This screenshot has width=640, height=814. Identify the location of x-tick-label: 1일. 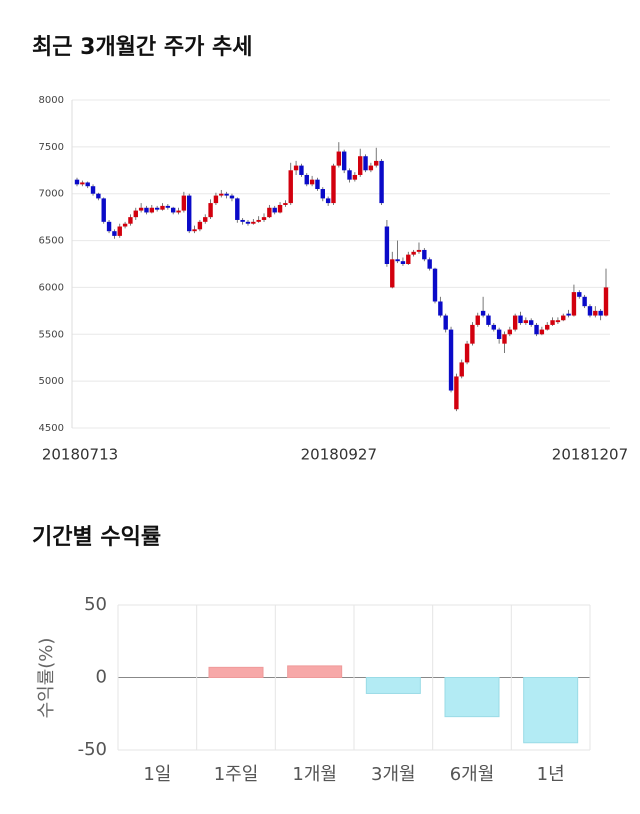
(157, 774).